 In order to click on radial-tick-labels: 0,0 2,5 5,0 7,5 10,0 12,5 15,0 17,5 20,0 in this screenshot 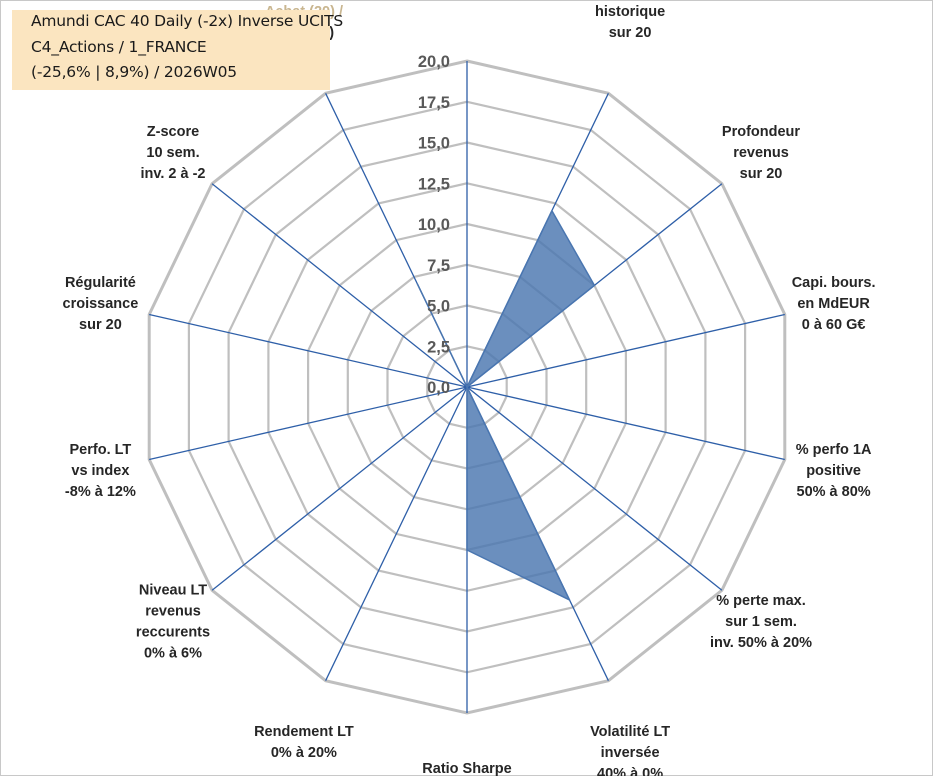, I will do `click(434, 225)`.